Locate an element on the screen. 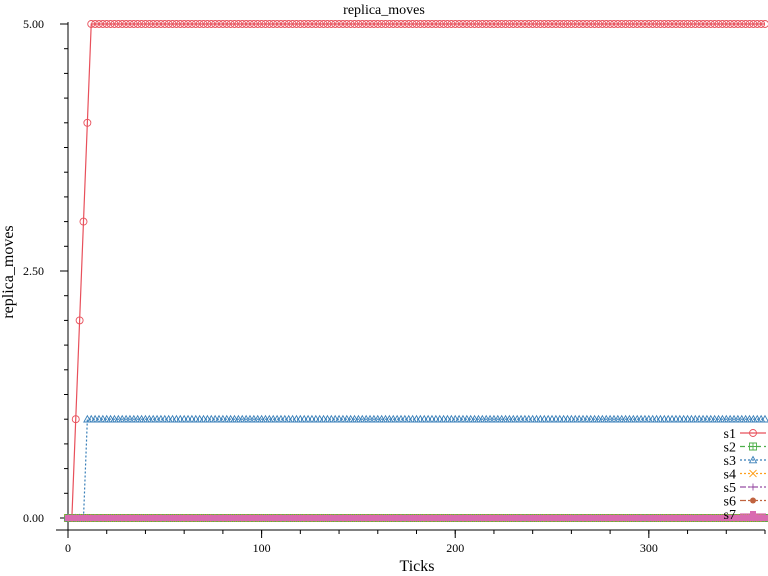  legend-item-s4: s4 is located at coordinates (745, 475).